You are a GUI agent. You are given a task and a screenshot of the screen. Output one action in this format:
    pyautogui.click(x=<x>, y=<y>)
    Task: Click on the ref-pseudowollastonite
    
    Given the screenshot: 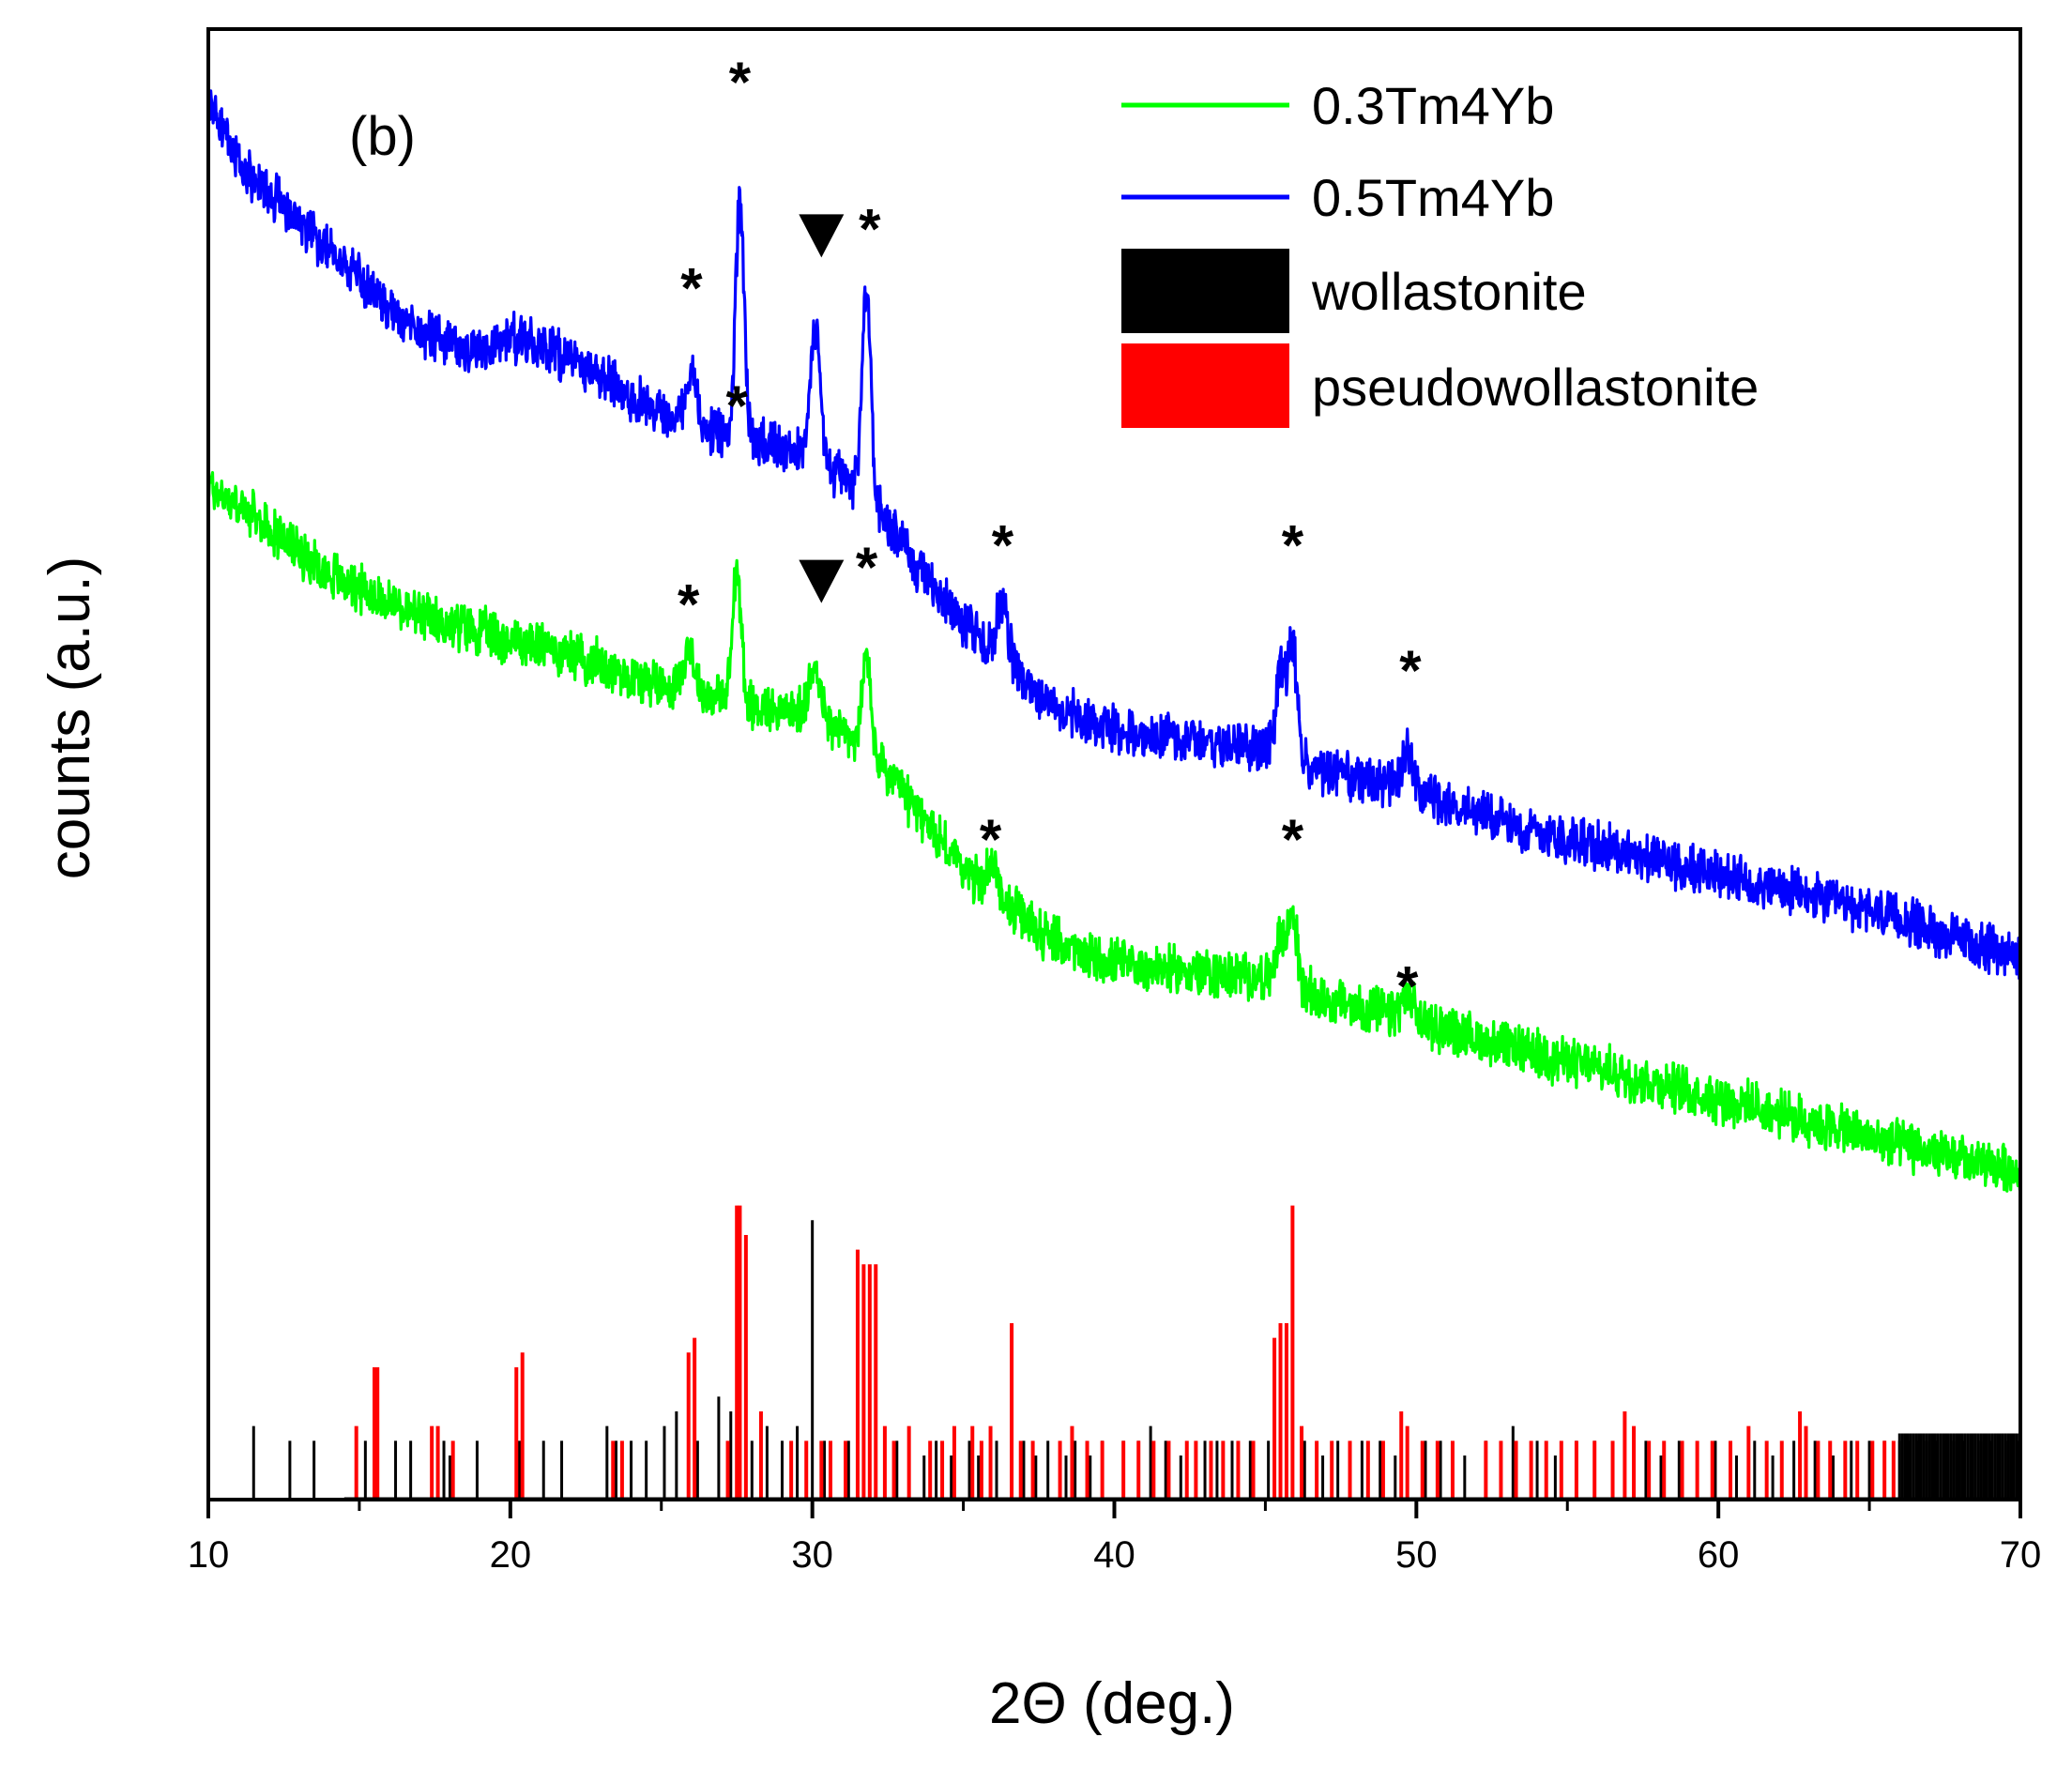 What is the action you would take?
    pyautogui.click(x=1125, y=1352)
    